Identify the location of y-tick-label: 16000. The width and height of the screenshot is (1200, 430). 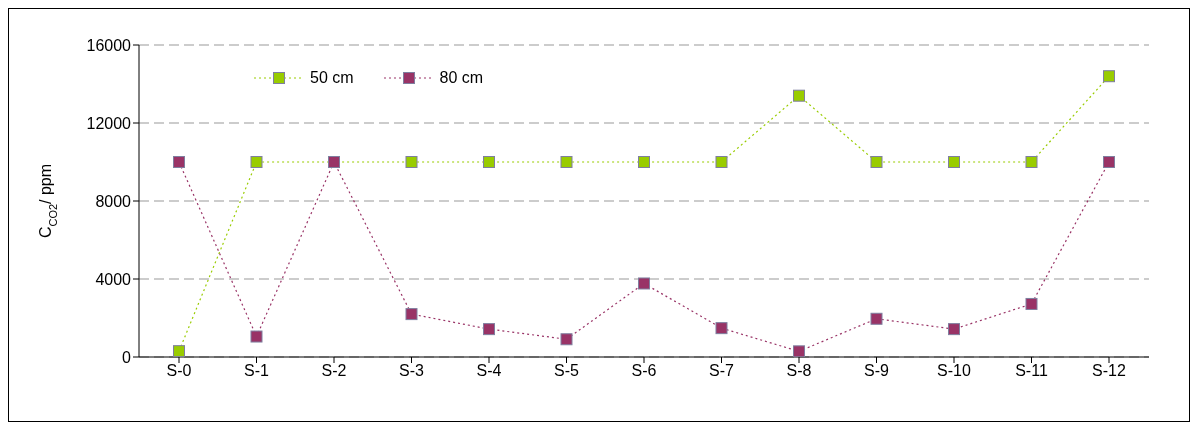
(109, 45).